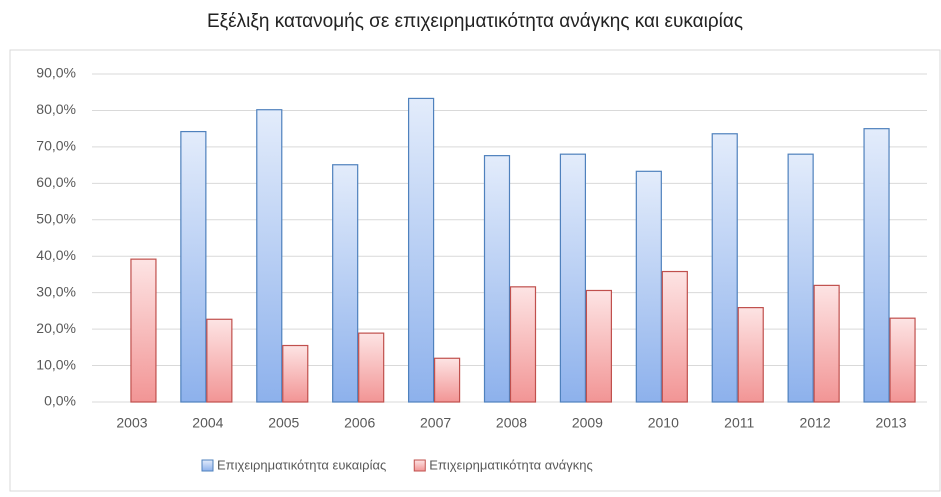 This screenshot has height=497, width=941. I want to click on y-tick-label: 30,0%, so click(56, 291).